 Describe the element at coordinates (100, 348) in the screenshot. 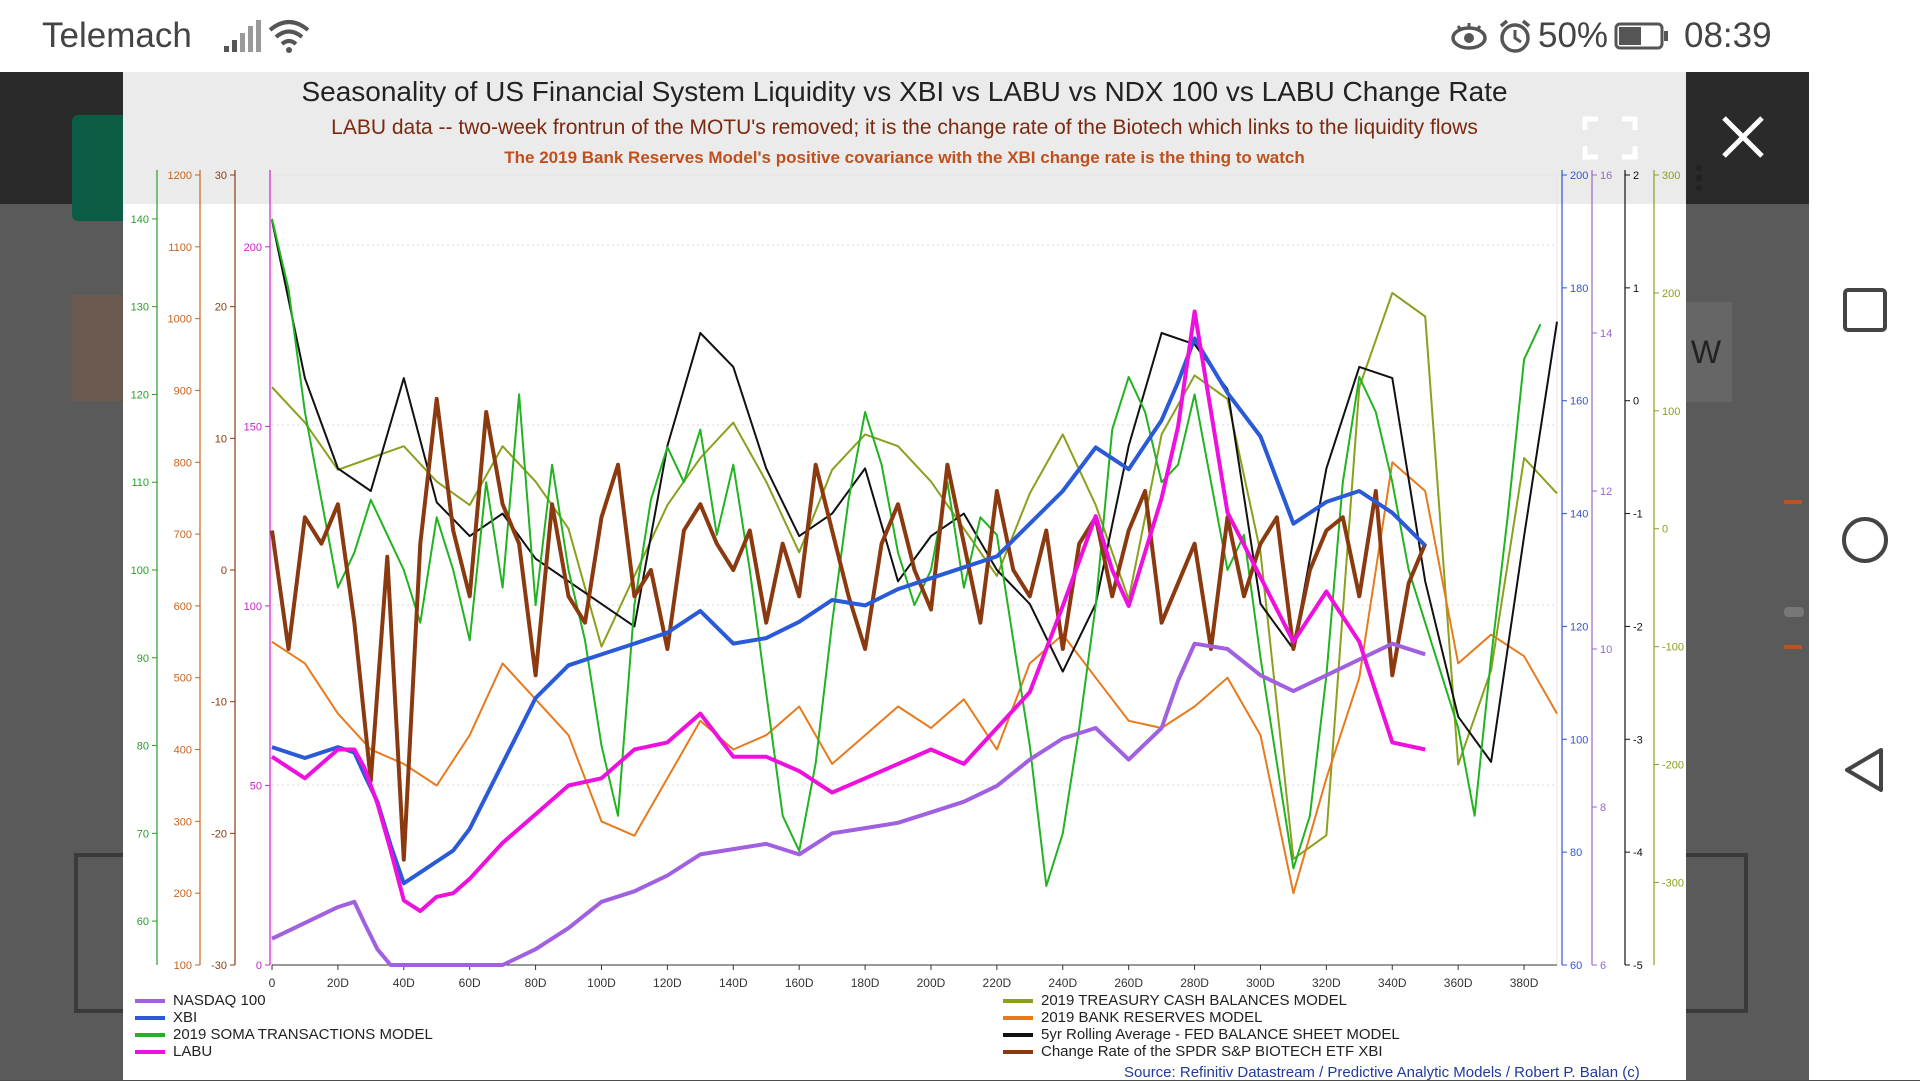

I see `background-avatar` at that location.